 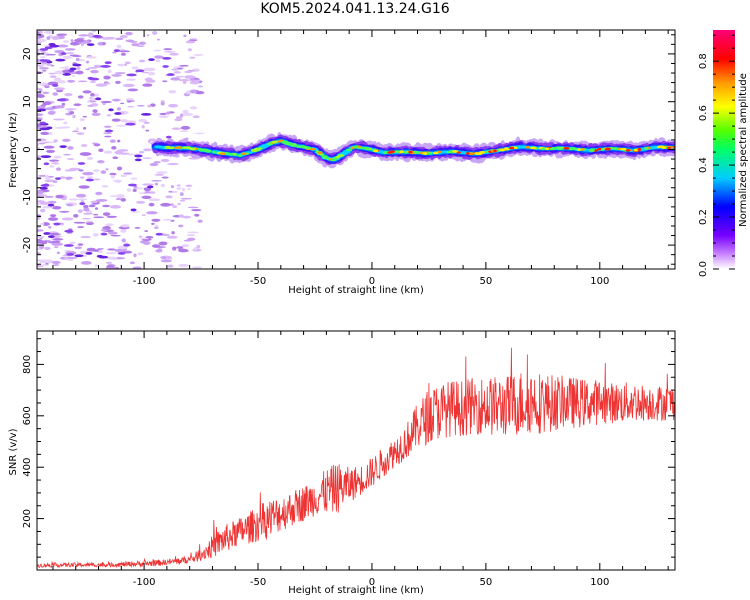 I want to click on y-tick-label: -10, so click(x=27, y=197).